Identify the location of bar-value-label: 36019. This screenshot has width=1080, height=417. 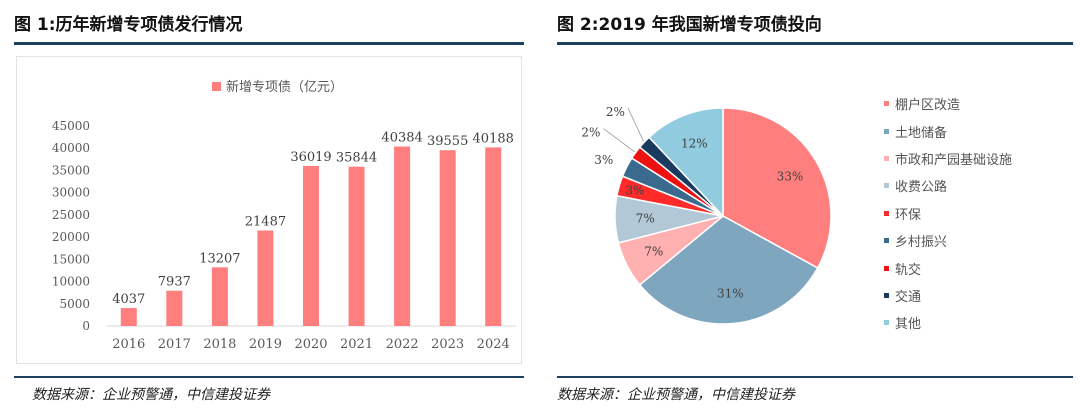
(310, 157).